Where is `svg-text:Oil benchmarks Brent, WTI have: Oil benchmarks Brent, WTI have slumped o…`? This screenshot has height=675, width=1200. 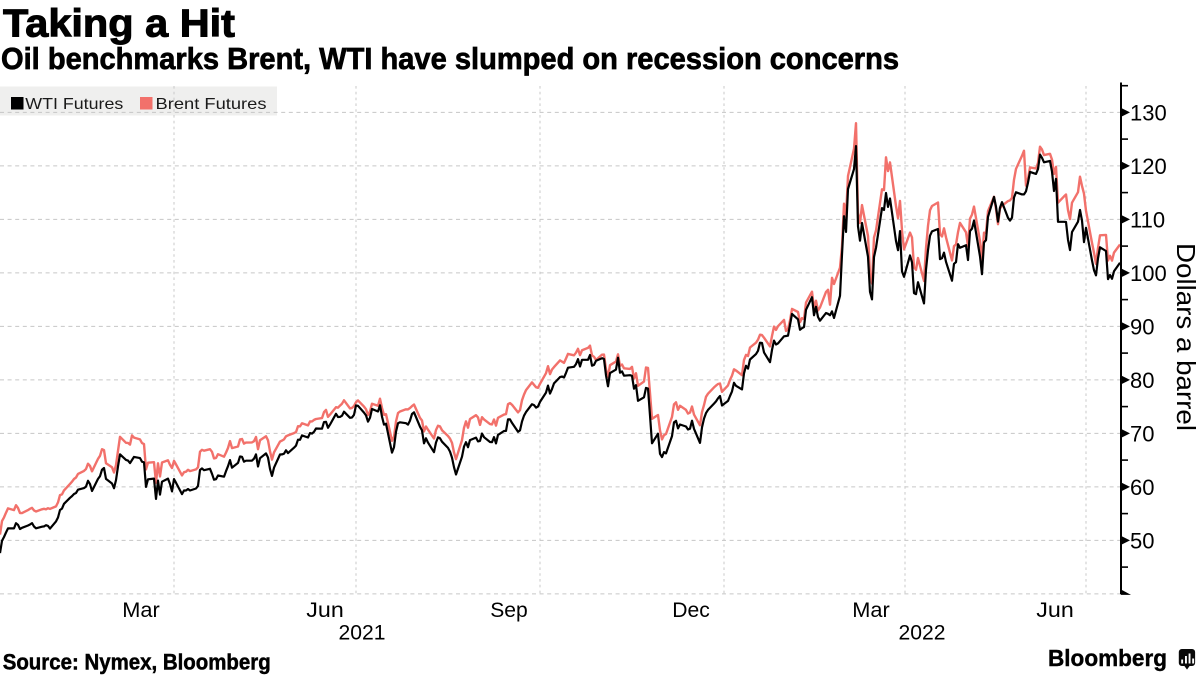
svg-text:Oil benchmarks Brent, WTI have: Oil benchmarks Brent, WTI have slumped o… is located at coordinates (450, 59).